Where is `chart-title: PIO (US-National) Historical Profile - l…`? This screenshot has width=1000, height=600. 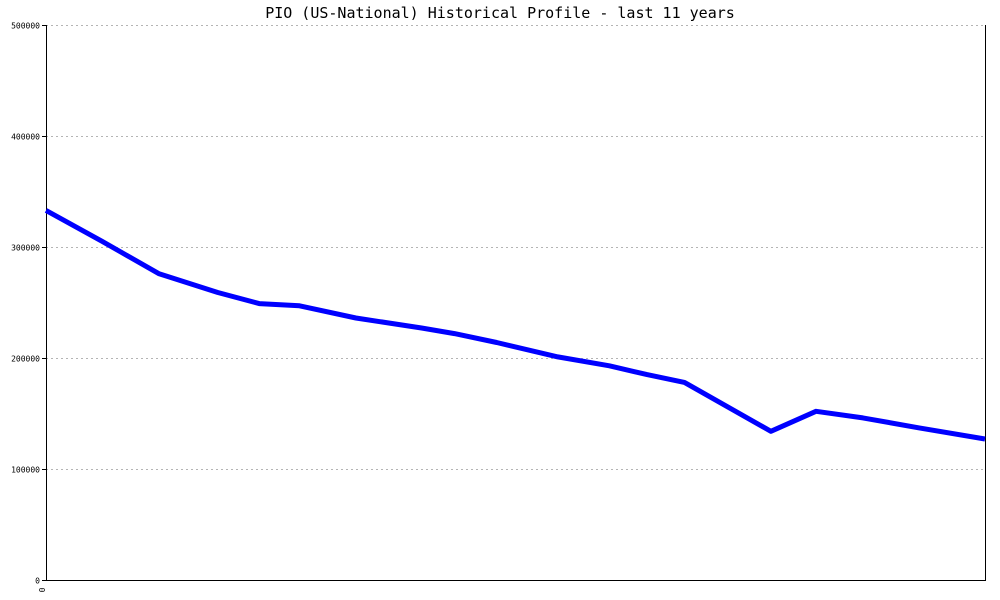
chart-title: PIO (US-National) Historical Profile - l… is located at coordinates (500, 13).